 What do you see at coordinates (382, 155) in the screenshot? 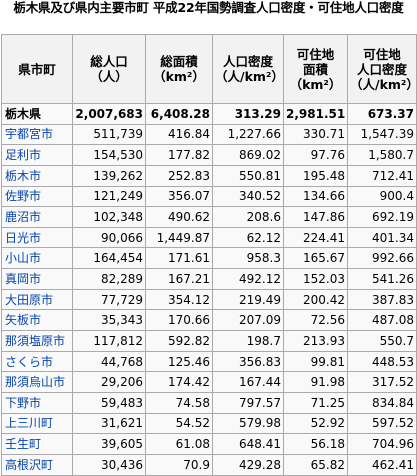
I see `cell-habitable-density: 1,580.7` at bounding box center [382, 155].